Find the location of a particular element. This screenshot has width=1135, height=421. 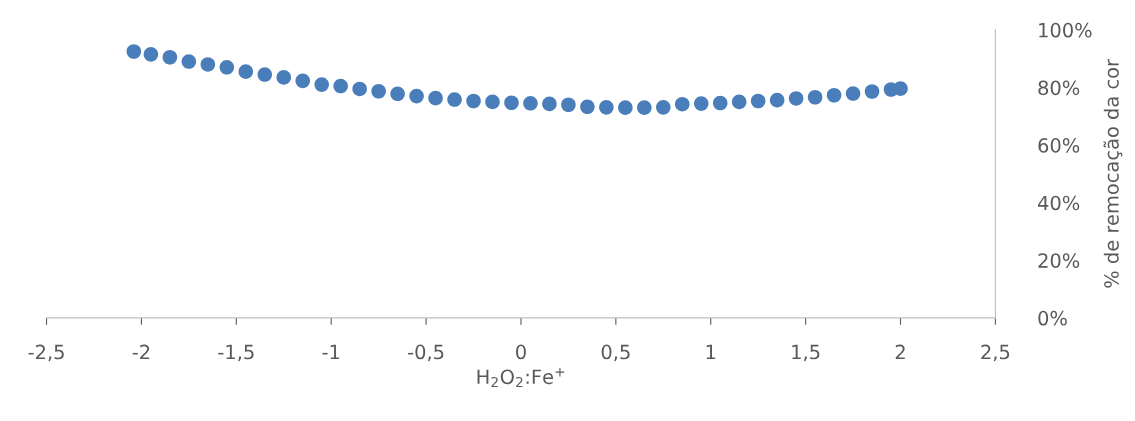

x-axis-title: H$_{2}$O$_{2}$:Fe$^{+}$ is located at coordinates (521, 377).